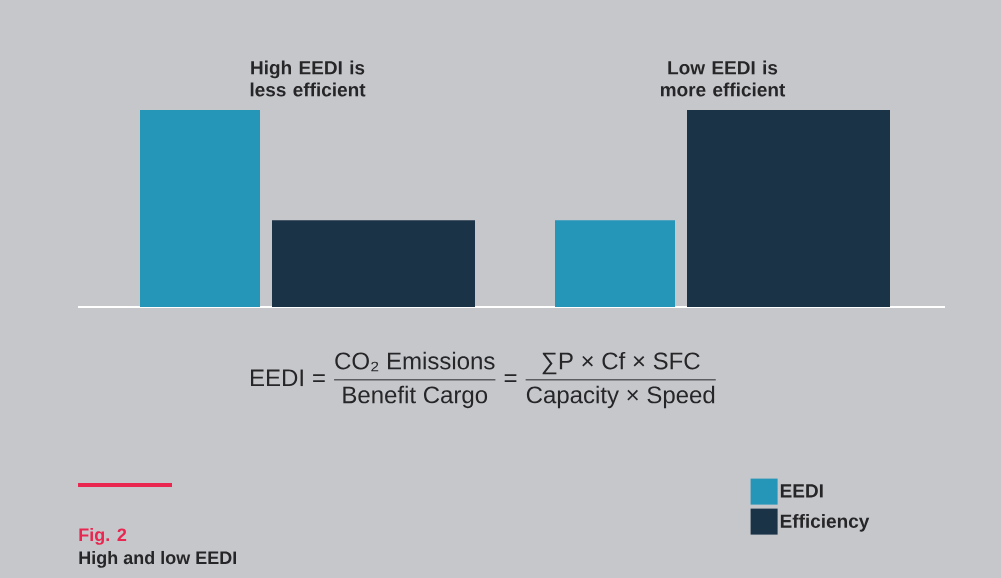  I want to click on caption: Fig. 2, so click(103, 536).